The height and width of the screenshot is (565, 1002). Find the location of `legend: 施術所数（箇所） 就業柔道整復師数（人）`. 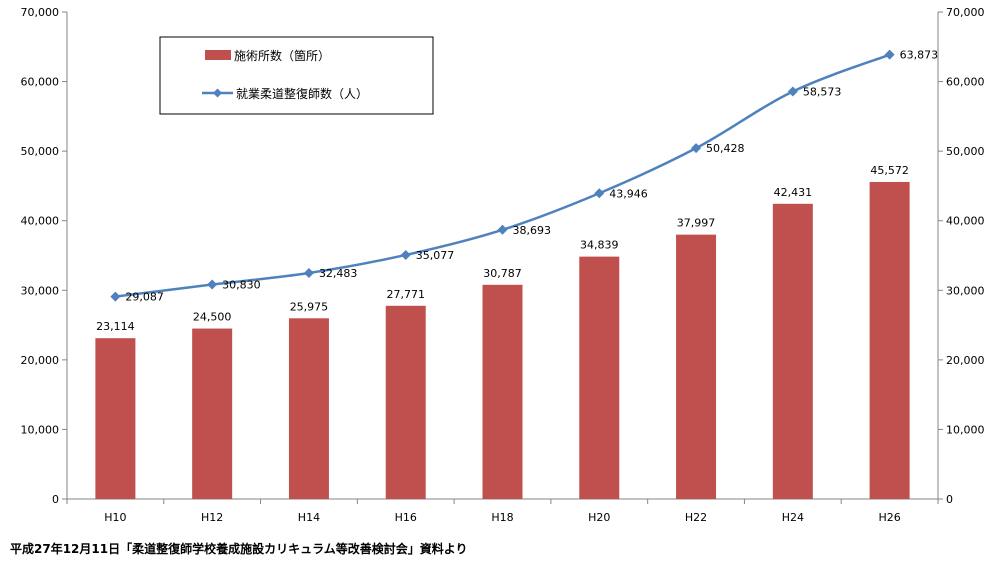

legend: 施術所数（箇所） 就業柔道整復師数（人） is located at coordinates (296, 75).